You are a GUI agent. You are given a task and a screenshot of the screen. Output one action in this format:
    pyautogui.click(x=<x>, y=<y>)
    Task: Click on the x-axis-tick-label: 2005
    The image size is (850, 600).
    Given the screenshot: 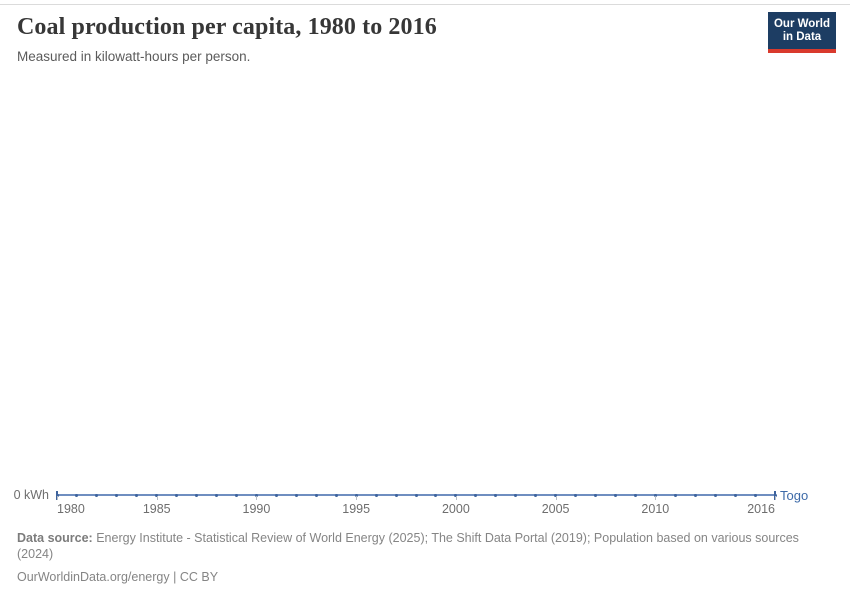 What is the action you would take?
    pyautogui.click(x=555, y=509)
    